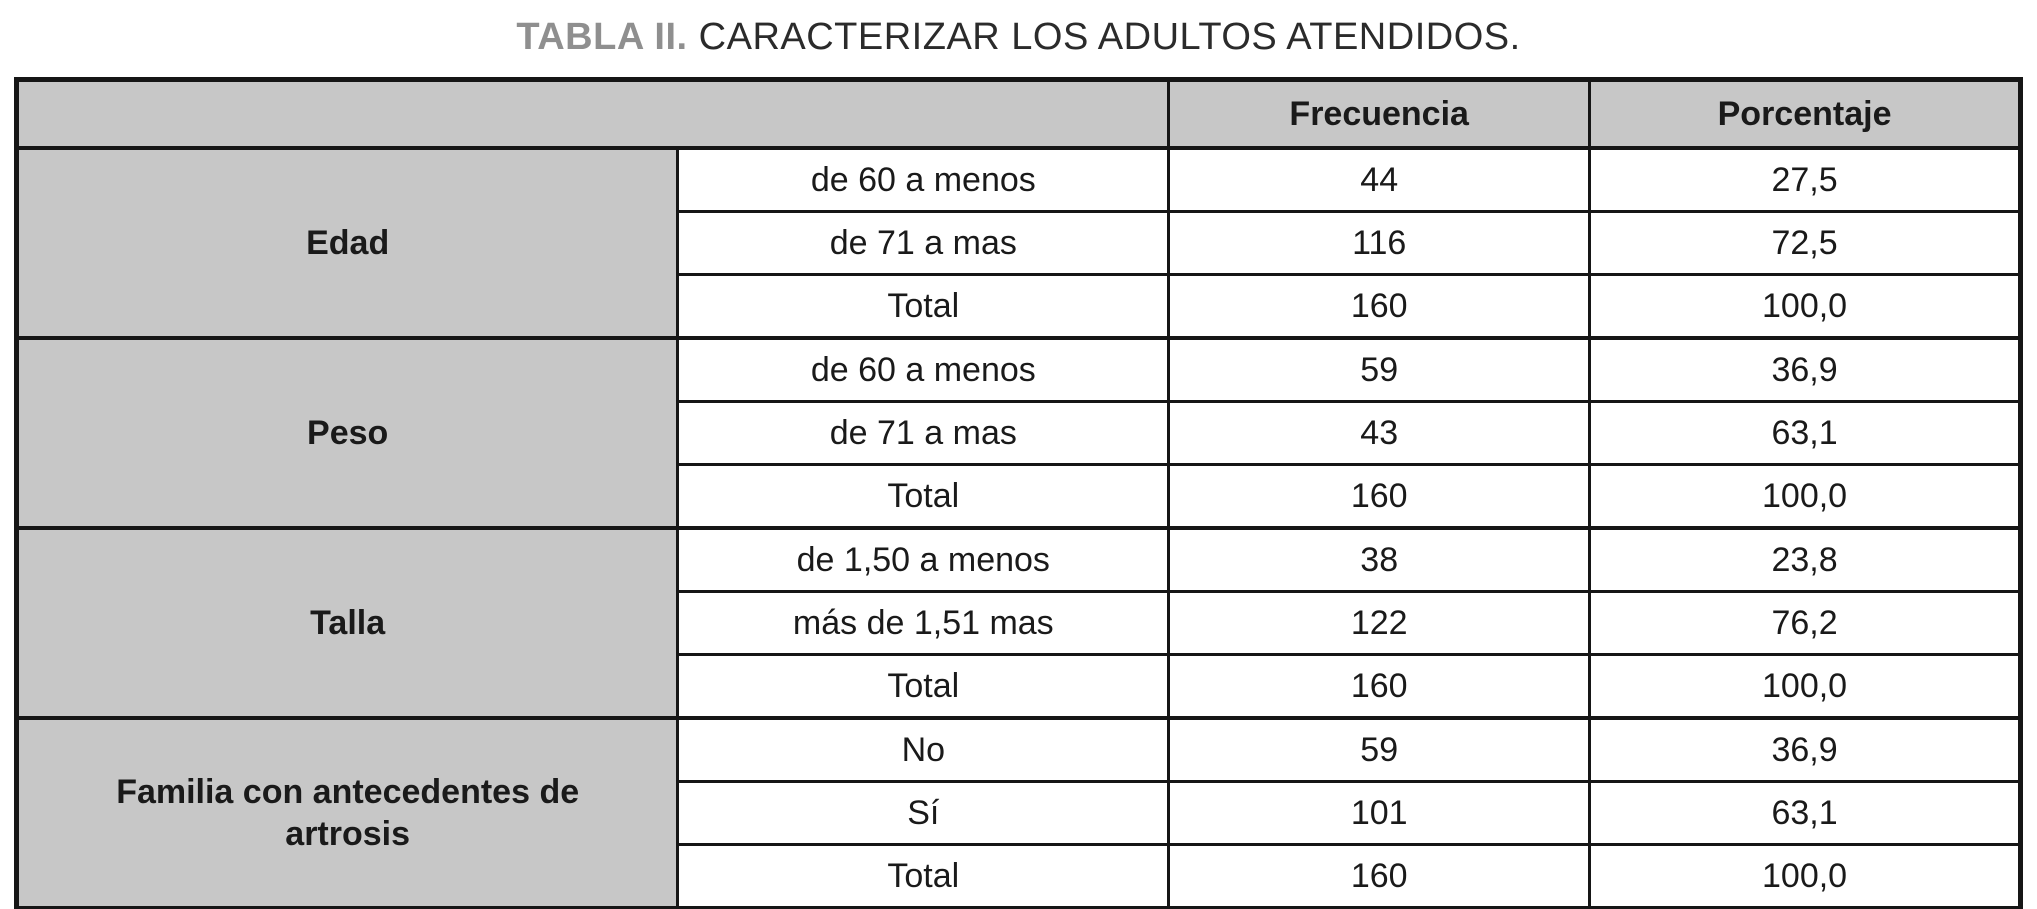  What do you see at coordinates (347, 812) in the screenshot?
I see `category-cell-familia: Familia con antecedentes de artrosis` at bounding box center [347, 812].